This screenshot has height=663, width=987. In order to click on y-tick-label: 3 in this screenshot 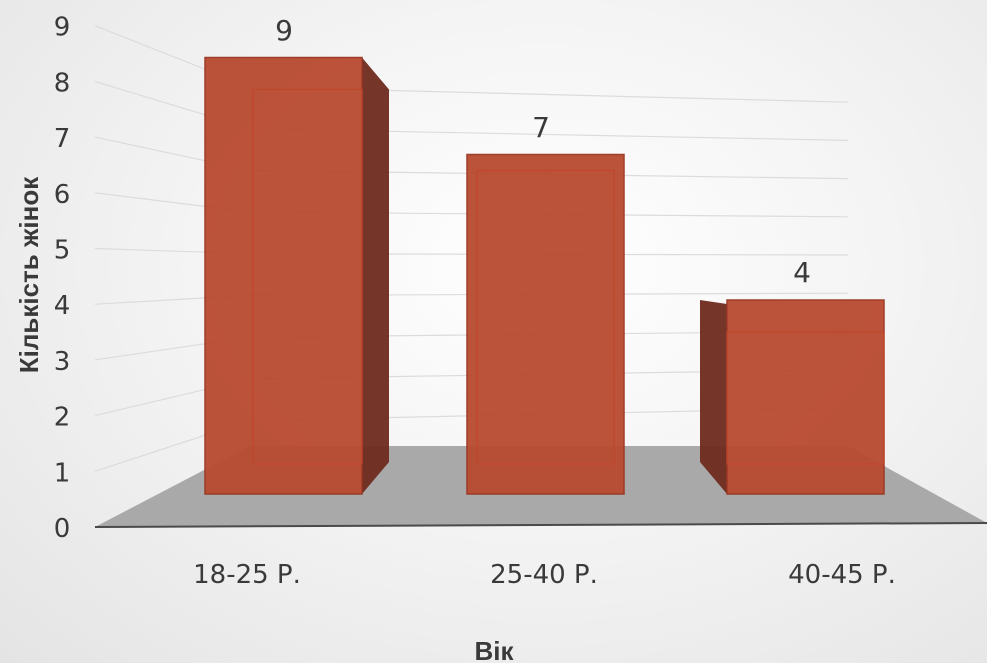, I will do `click(62, 362)`.